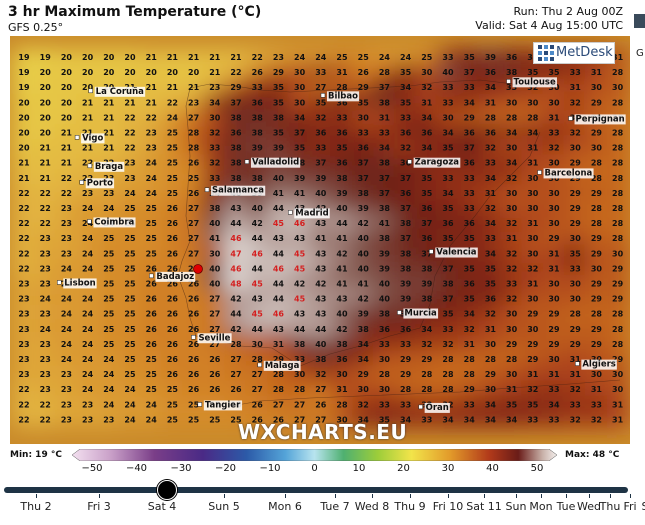 This screenshot has height=525, width=645. What do you see at coordinates (541, 506) in the screenshot?
I see `timeline-day-11: Mon` at bounding box center [541, 506].